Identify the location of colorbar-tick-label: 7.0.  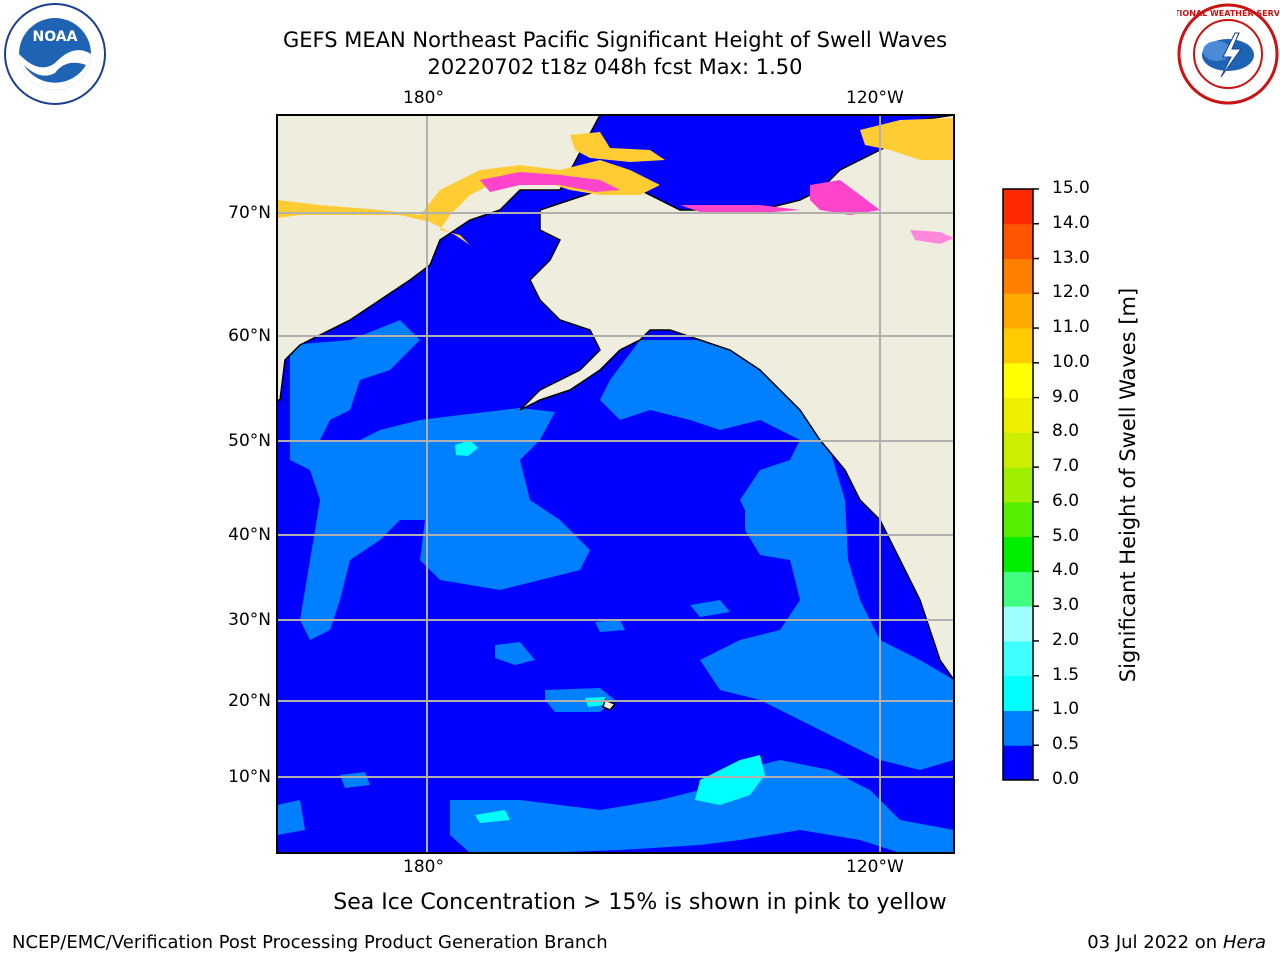
(1066, 466).